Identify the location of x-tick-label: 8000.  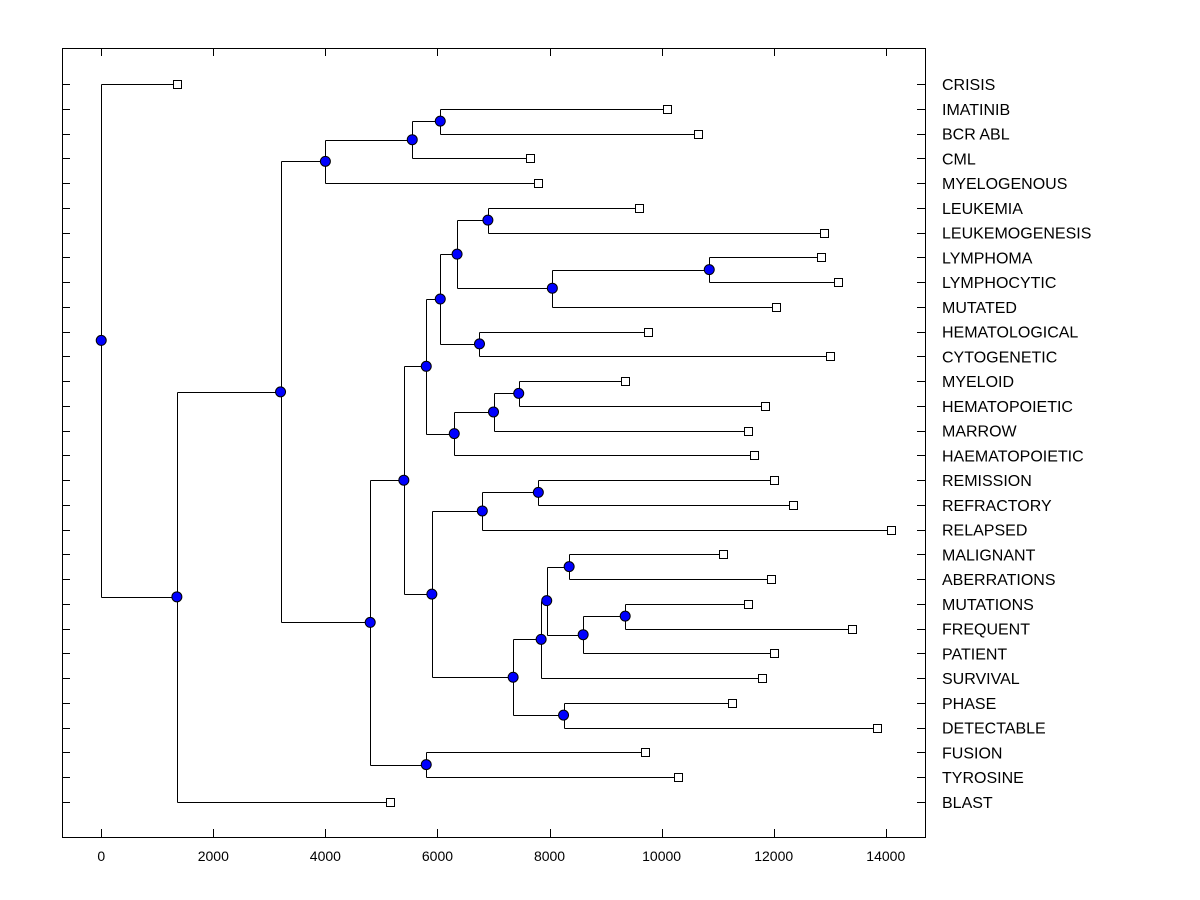
(549, 856).